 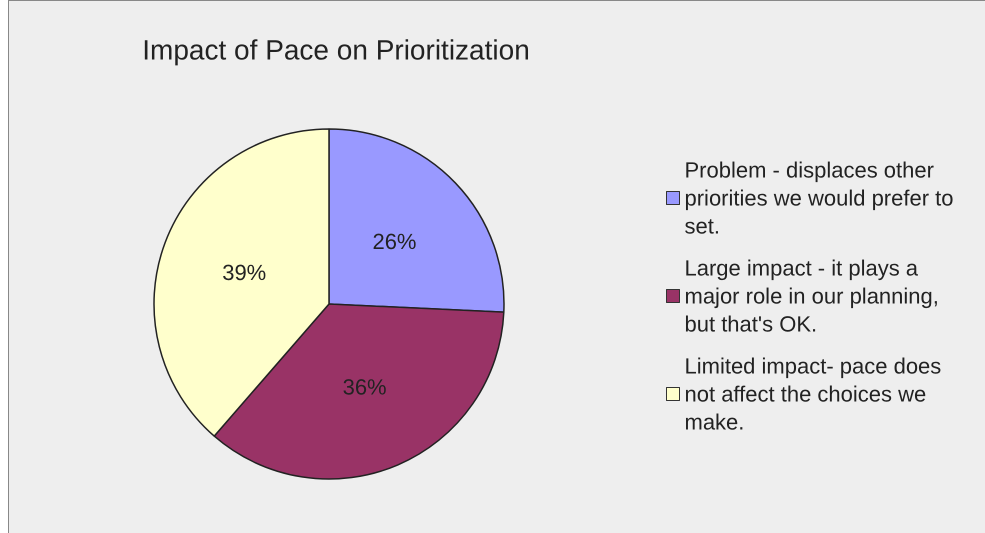 What do you see at coordinates (364, 387) in the screenshot?
I see `data-label: 36%` at bounding box center [364, 387].